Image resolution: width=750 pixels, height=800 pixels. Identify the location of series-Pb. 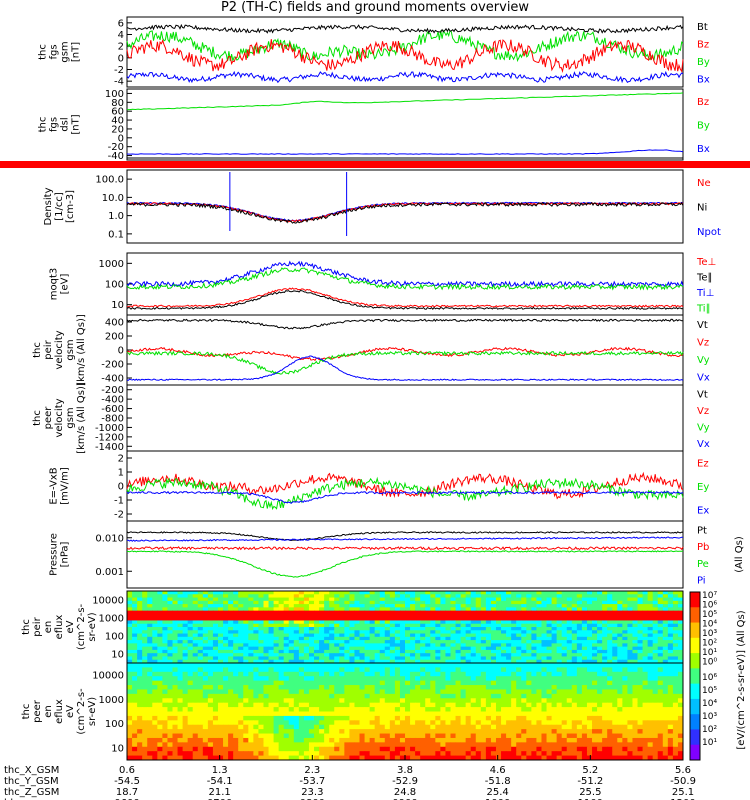
(405, 548).